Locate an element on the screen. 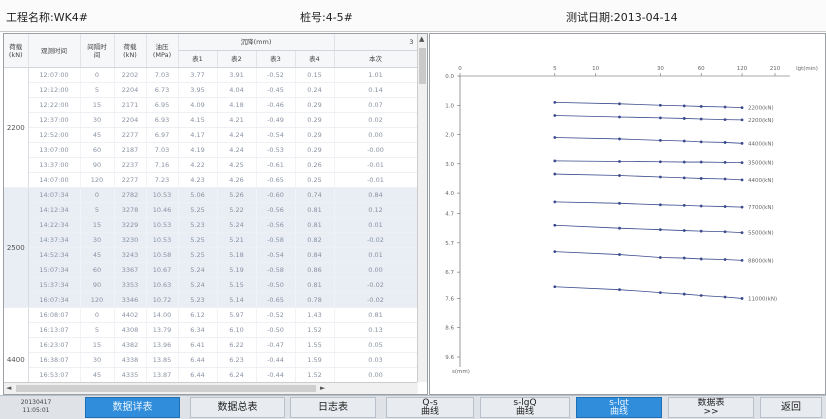  table-row: 15:07:34 60 3367 10.67 5.24 5.19 -0.58 0.86 0.00 is located at coordinates (211, 270).